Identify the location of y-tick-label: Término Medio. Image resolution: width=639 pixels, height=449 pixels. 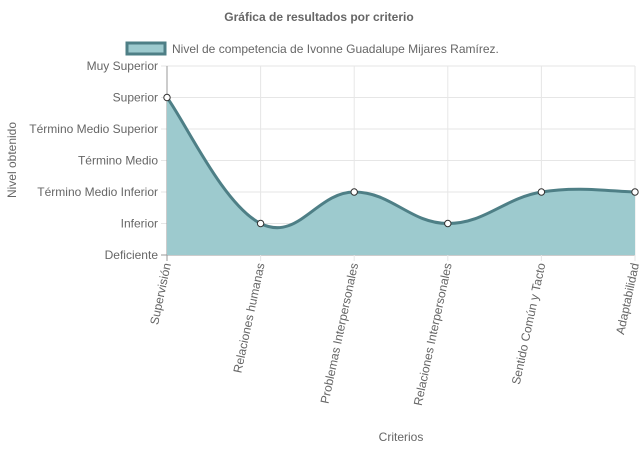
(118, 161).